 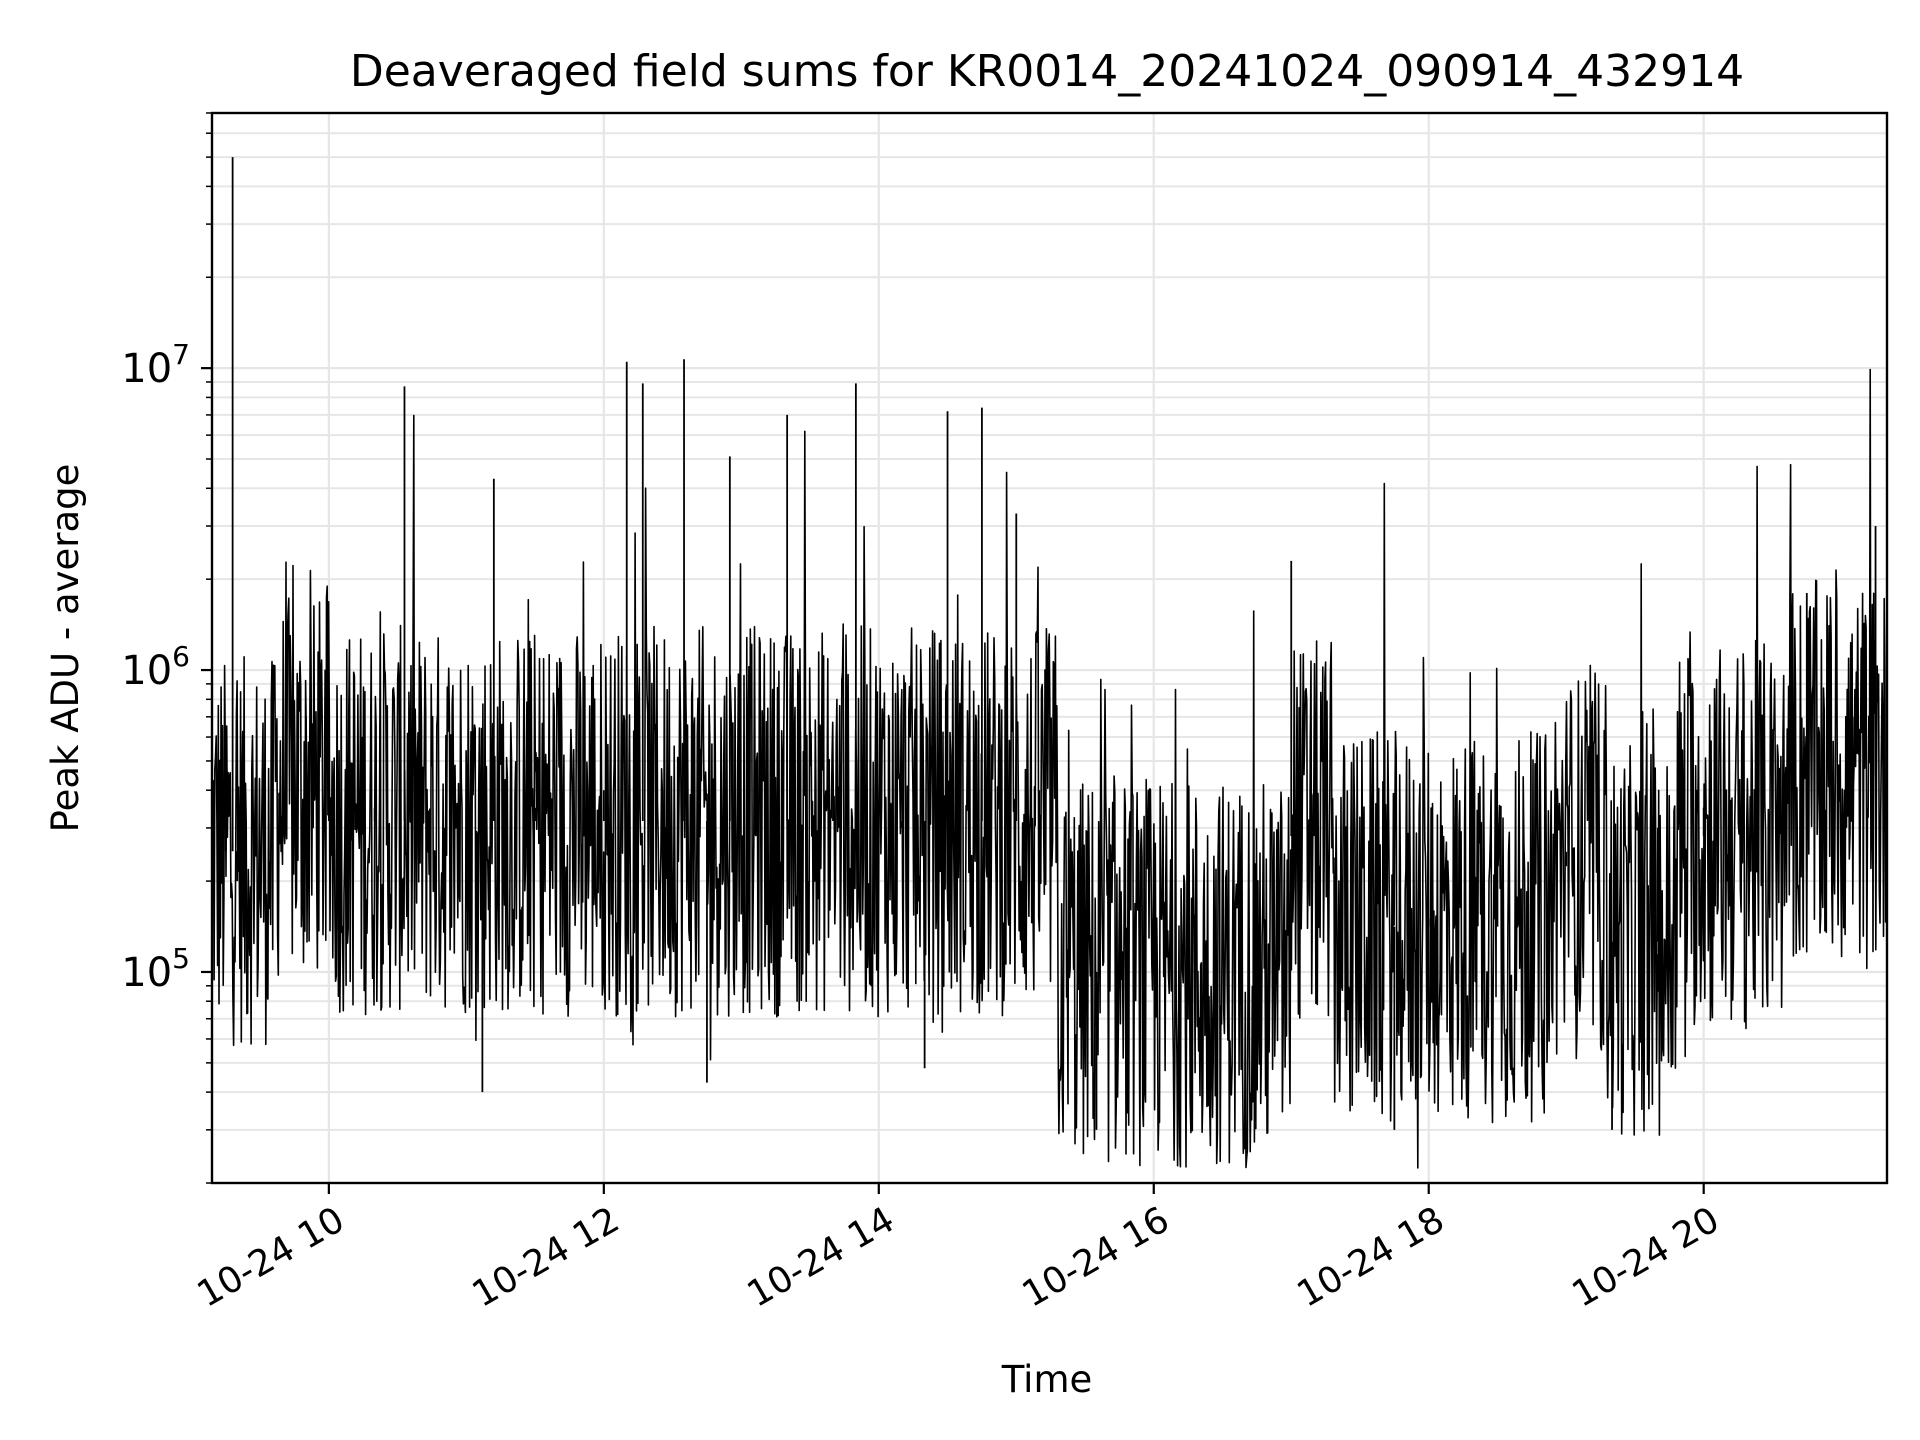 I want to click on y-ticks: 10⁵ 10⁶ 10⁷, so click(x=166, y=648).